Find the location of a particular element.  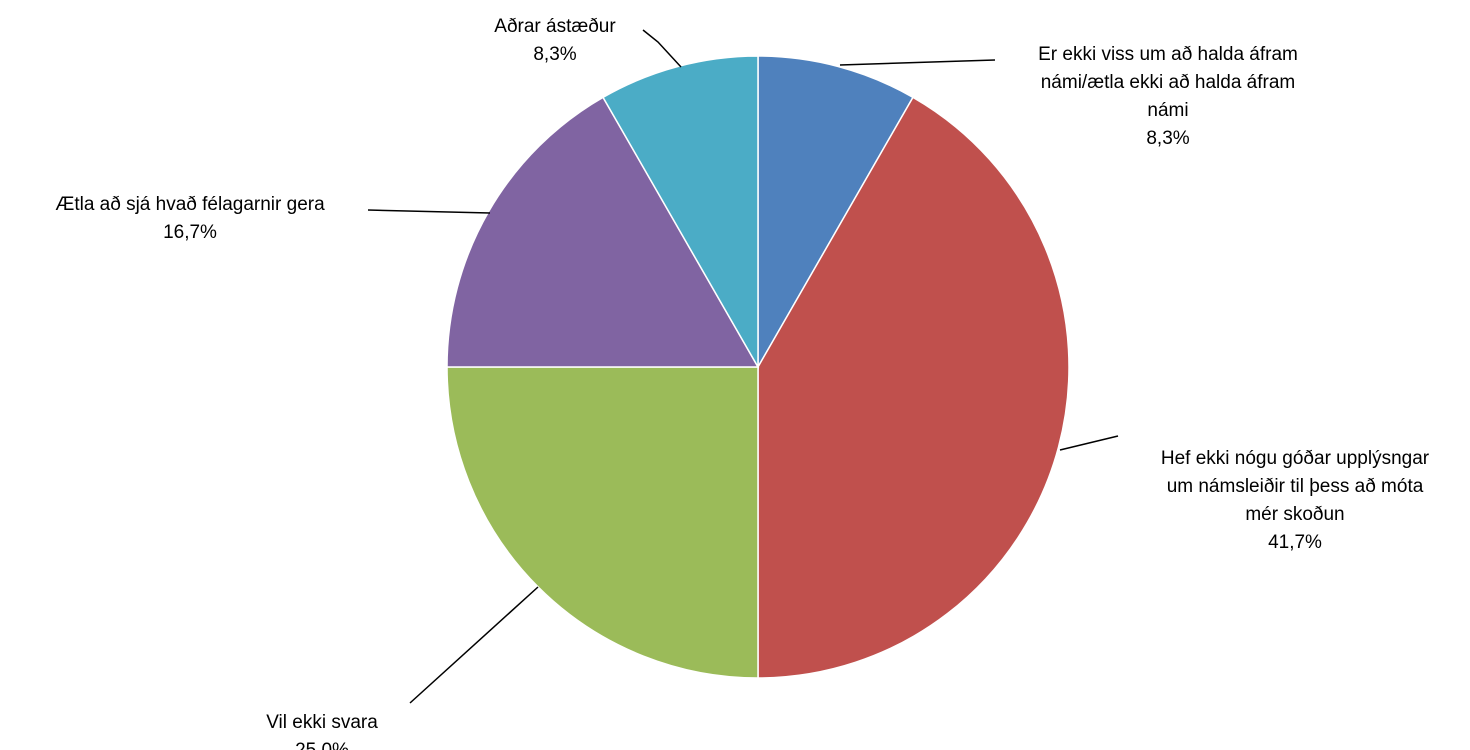

slice-name-line: Hef ekki nógu góðar upplýsngar is located at coordinates (1295, 458).